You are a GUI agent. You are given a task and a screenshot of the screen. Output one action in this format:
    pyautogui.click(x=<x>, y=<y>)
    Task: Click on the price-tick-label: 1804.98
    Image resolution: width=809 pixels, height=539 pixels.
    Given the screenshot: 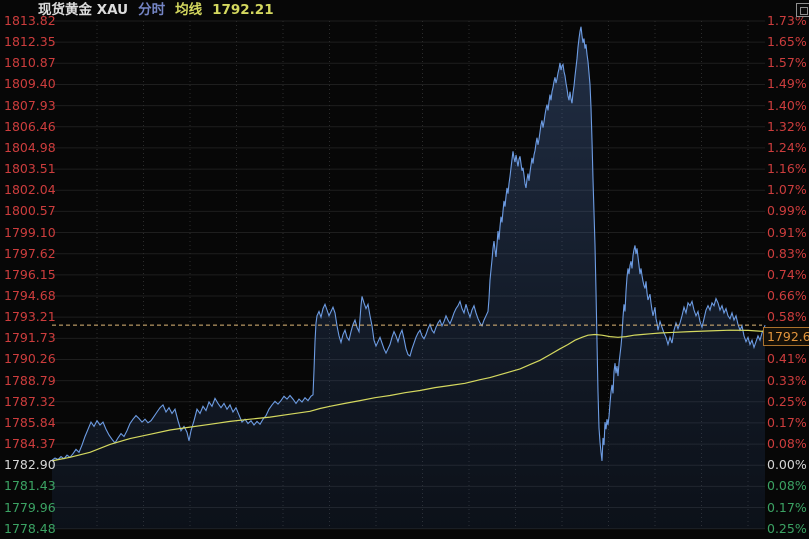 What is the action you would take?
    pyautogui.click(x=30, y=147)
    